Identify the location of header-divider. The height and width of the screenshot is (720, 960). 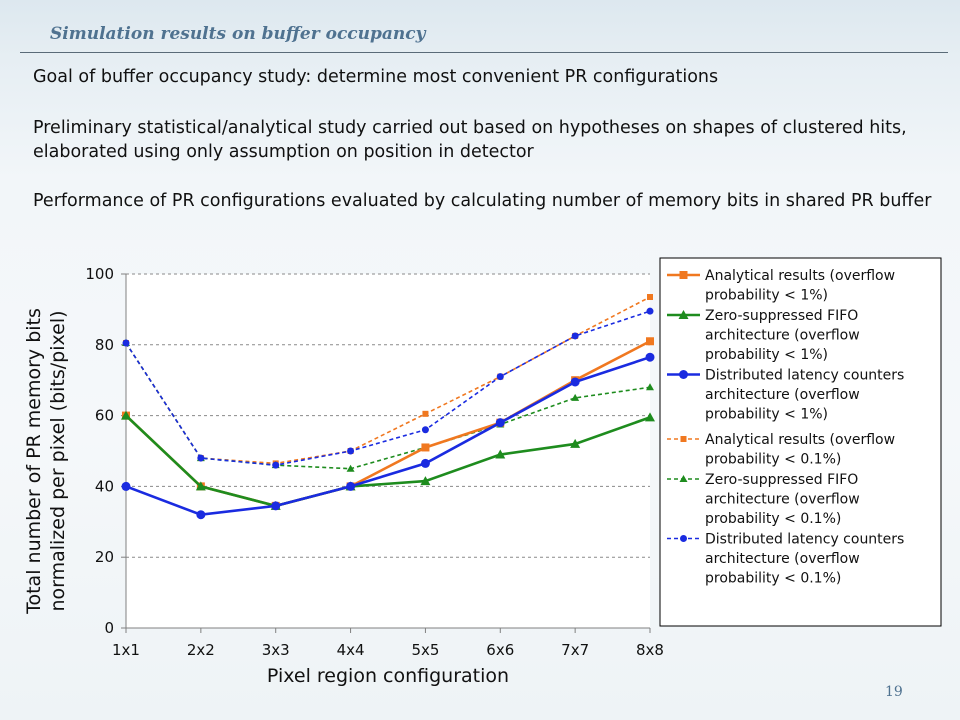
(484, 52).